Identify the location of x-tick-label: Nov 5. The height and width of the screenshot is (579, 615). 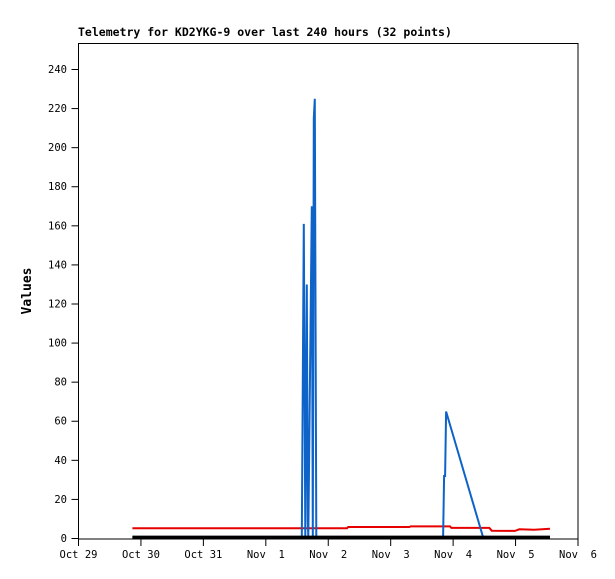
(516, 555).